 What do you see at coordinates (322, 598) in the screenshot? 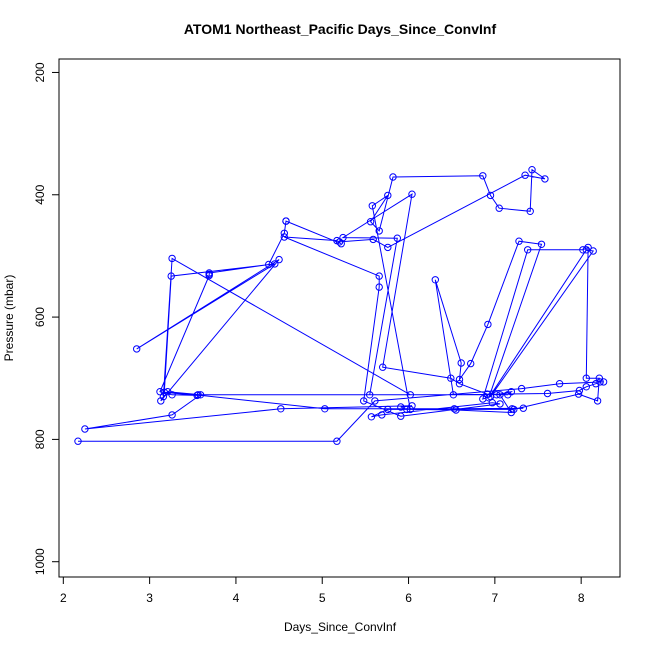
I see `x-tick-label: 5` at bounding box center [322, 598].